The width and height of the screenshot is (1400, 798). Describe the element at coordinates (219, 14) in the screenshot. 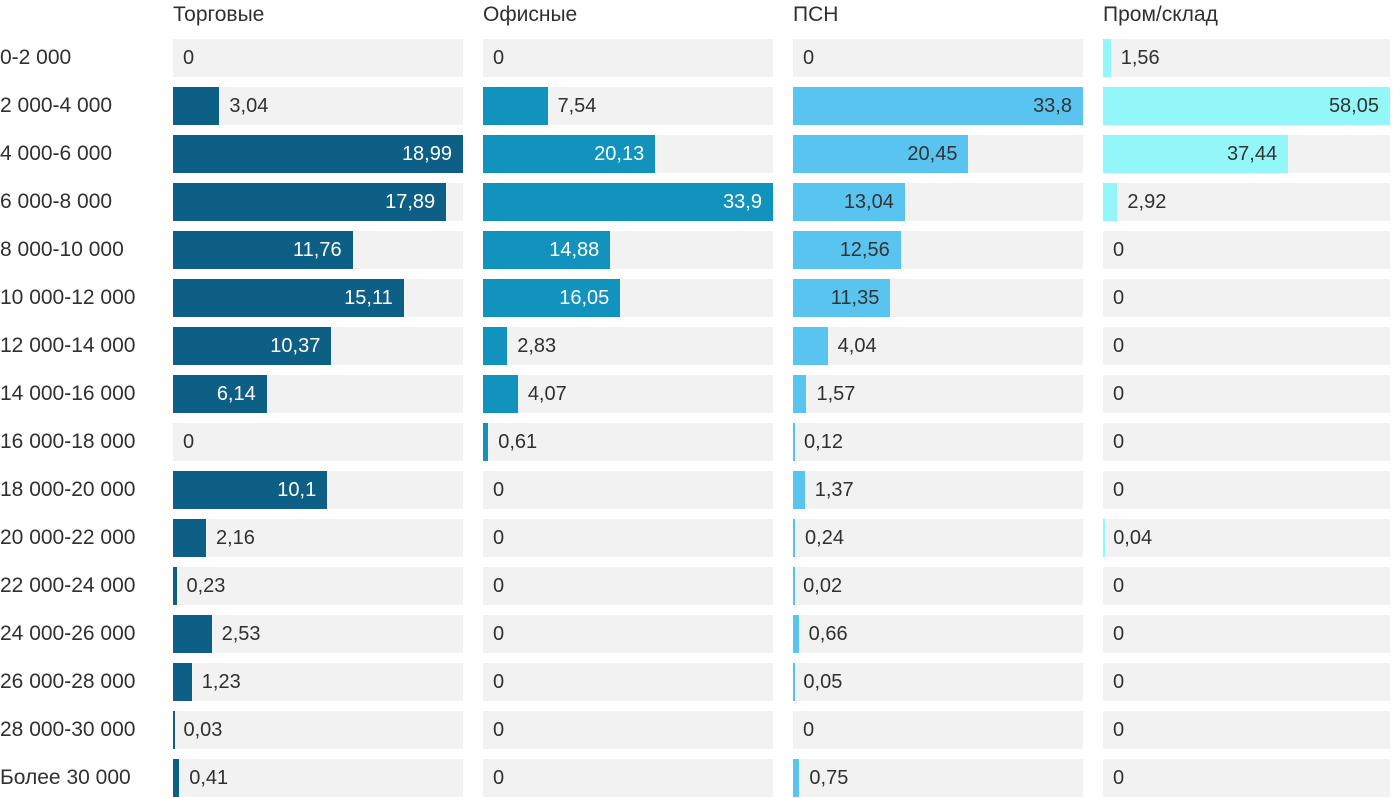

I see `column-header-1: Торговые` at that location.